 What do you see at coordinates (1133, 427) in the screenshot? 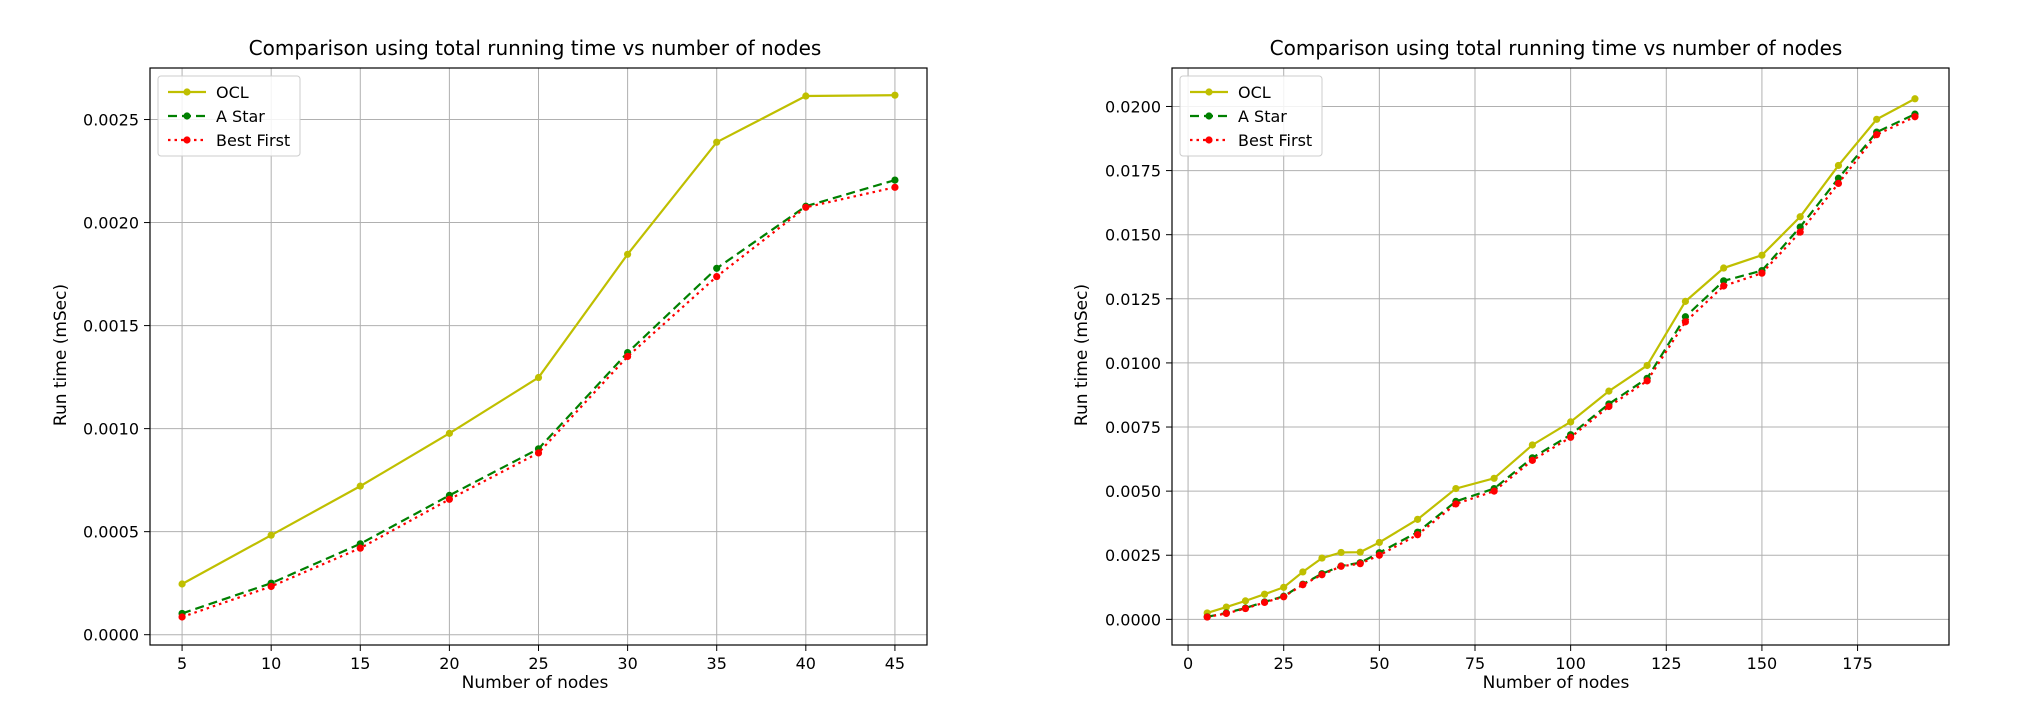
I see `y-tick-label: 0.0075` at bounding box center [1133, 427].